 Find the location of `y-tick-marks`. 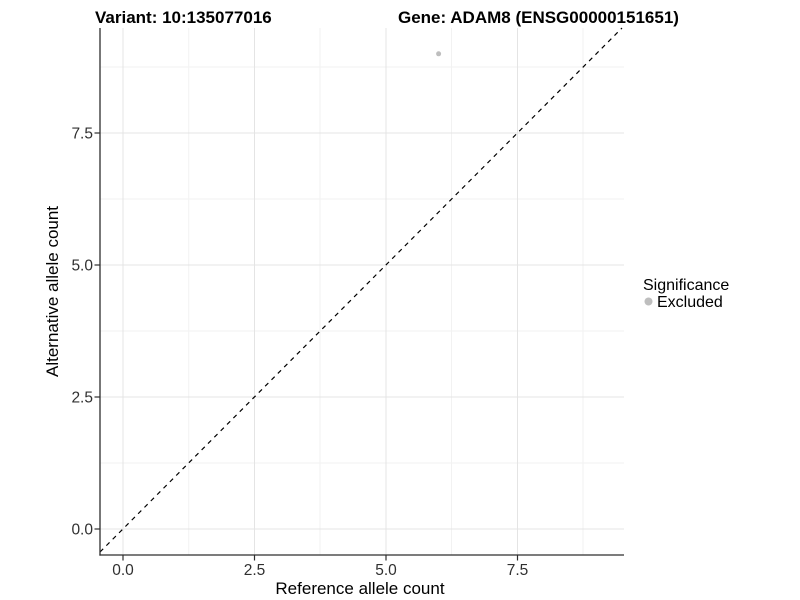

y-tick-marks is located at coordinates (97, 331).